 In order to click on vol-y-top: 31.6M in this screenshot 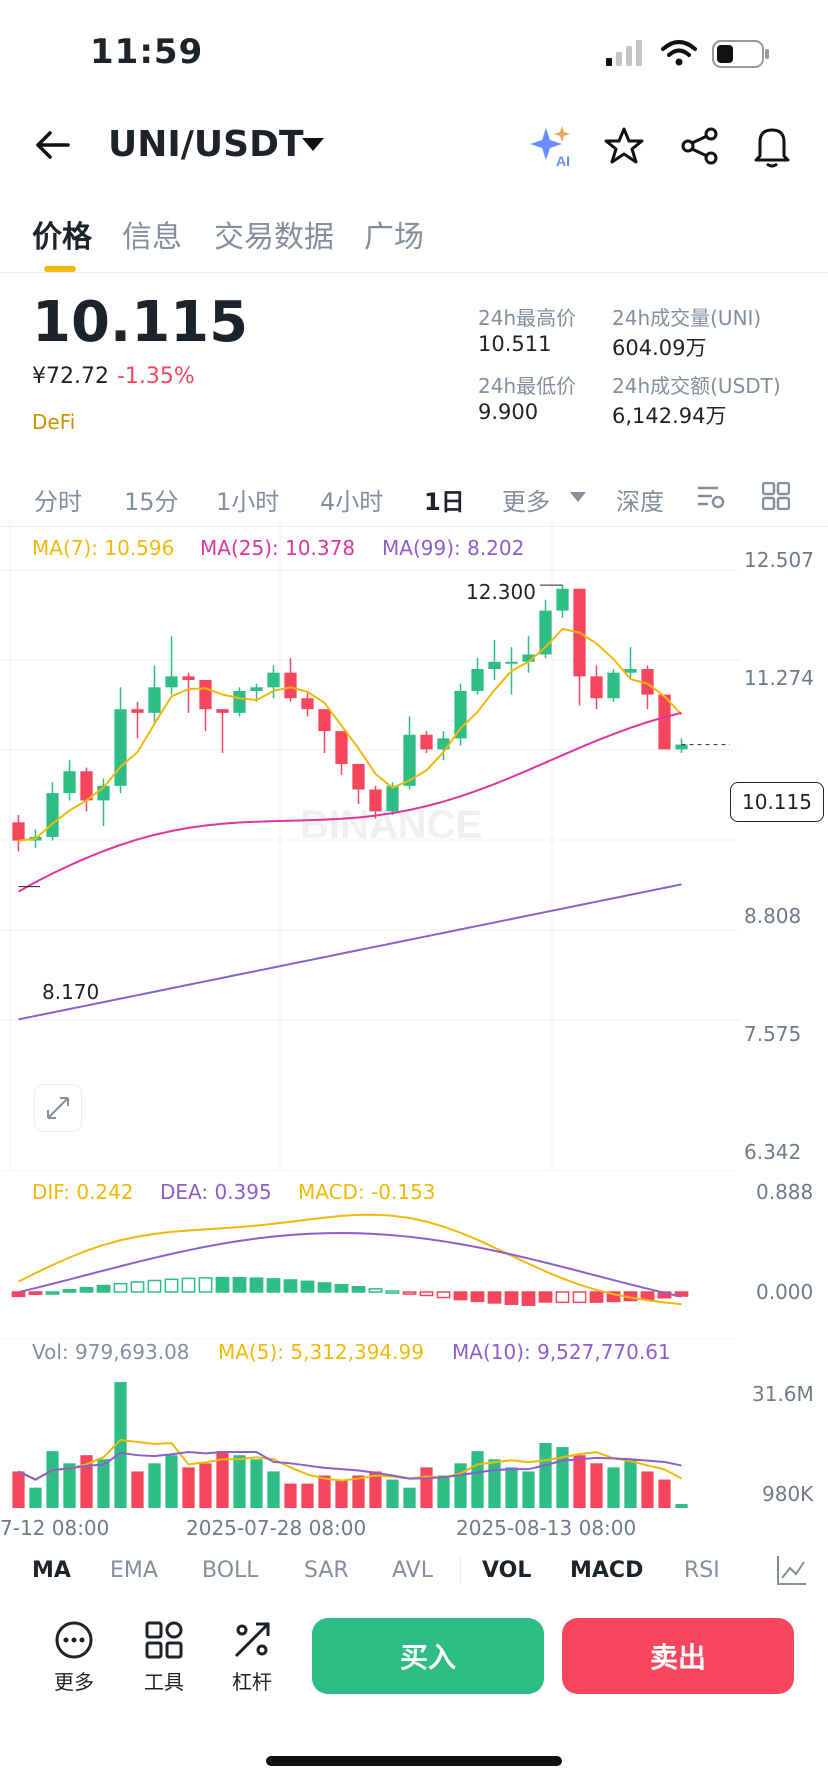, I will do `click(783, 1394)`.